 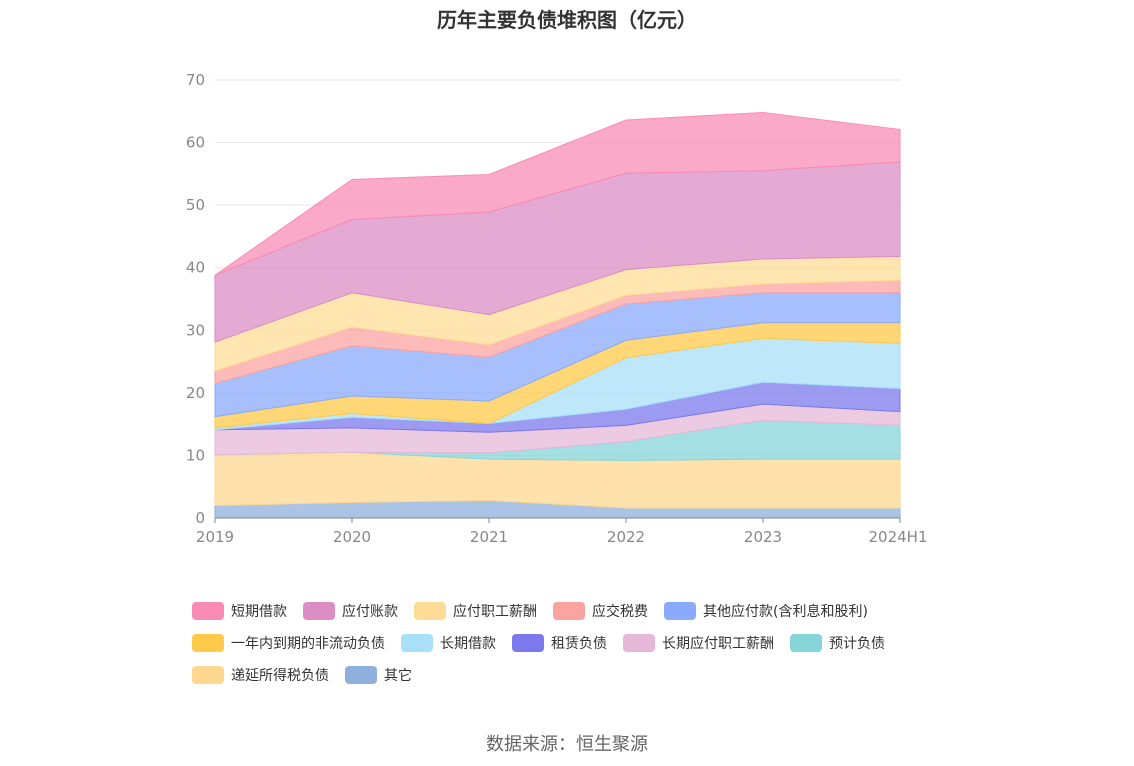 What do you see at coordinates (557, 194) in the screenshot?
I see `area-短期借款` at bounding box center [557, 194].